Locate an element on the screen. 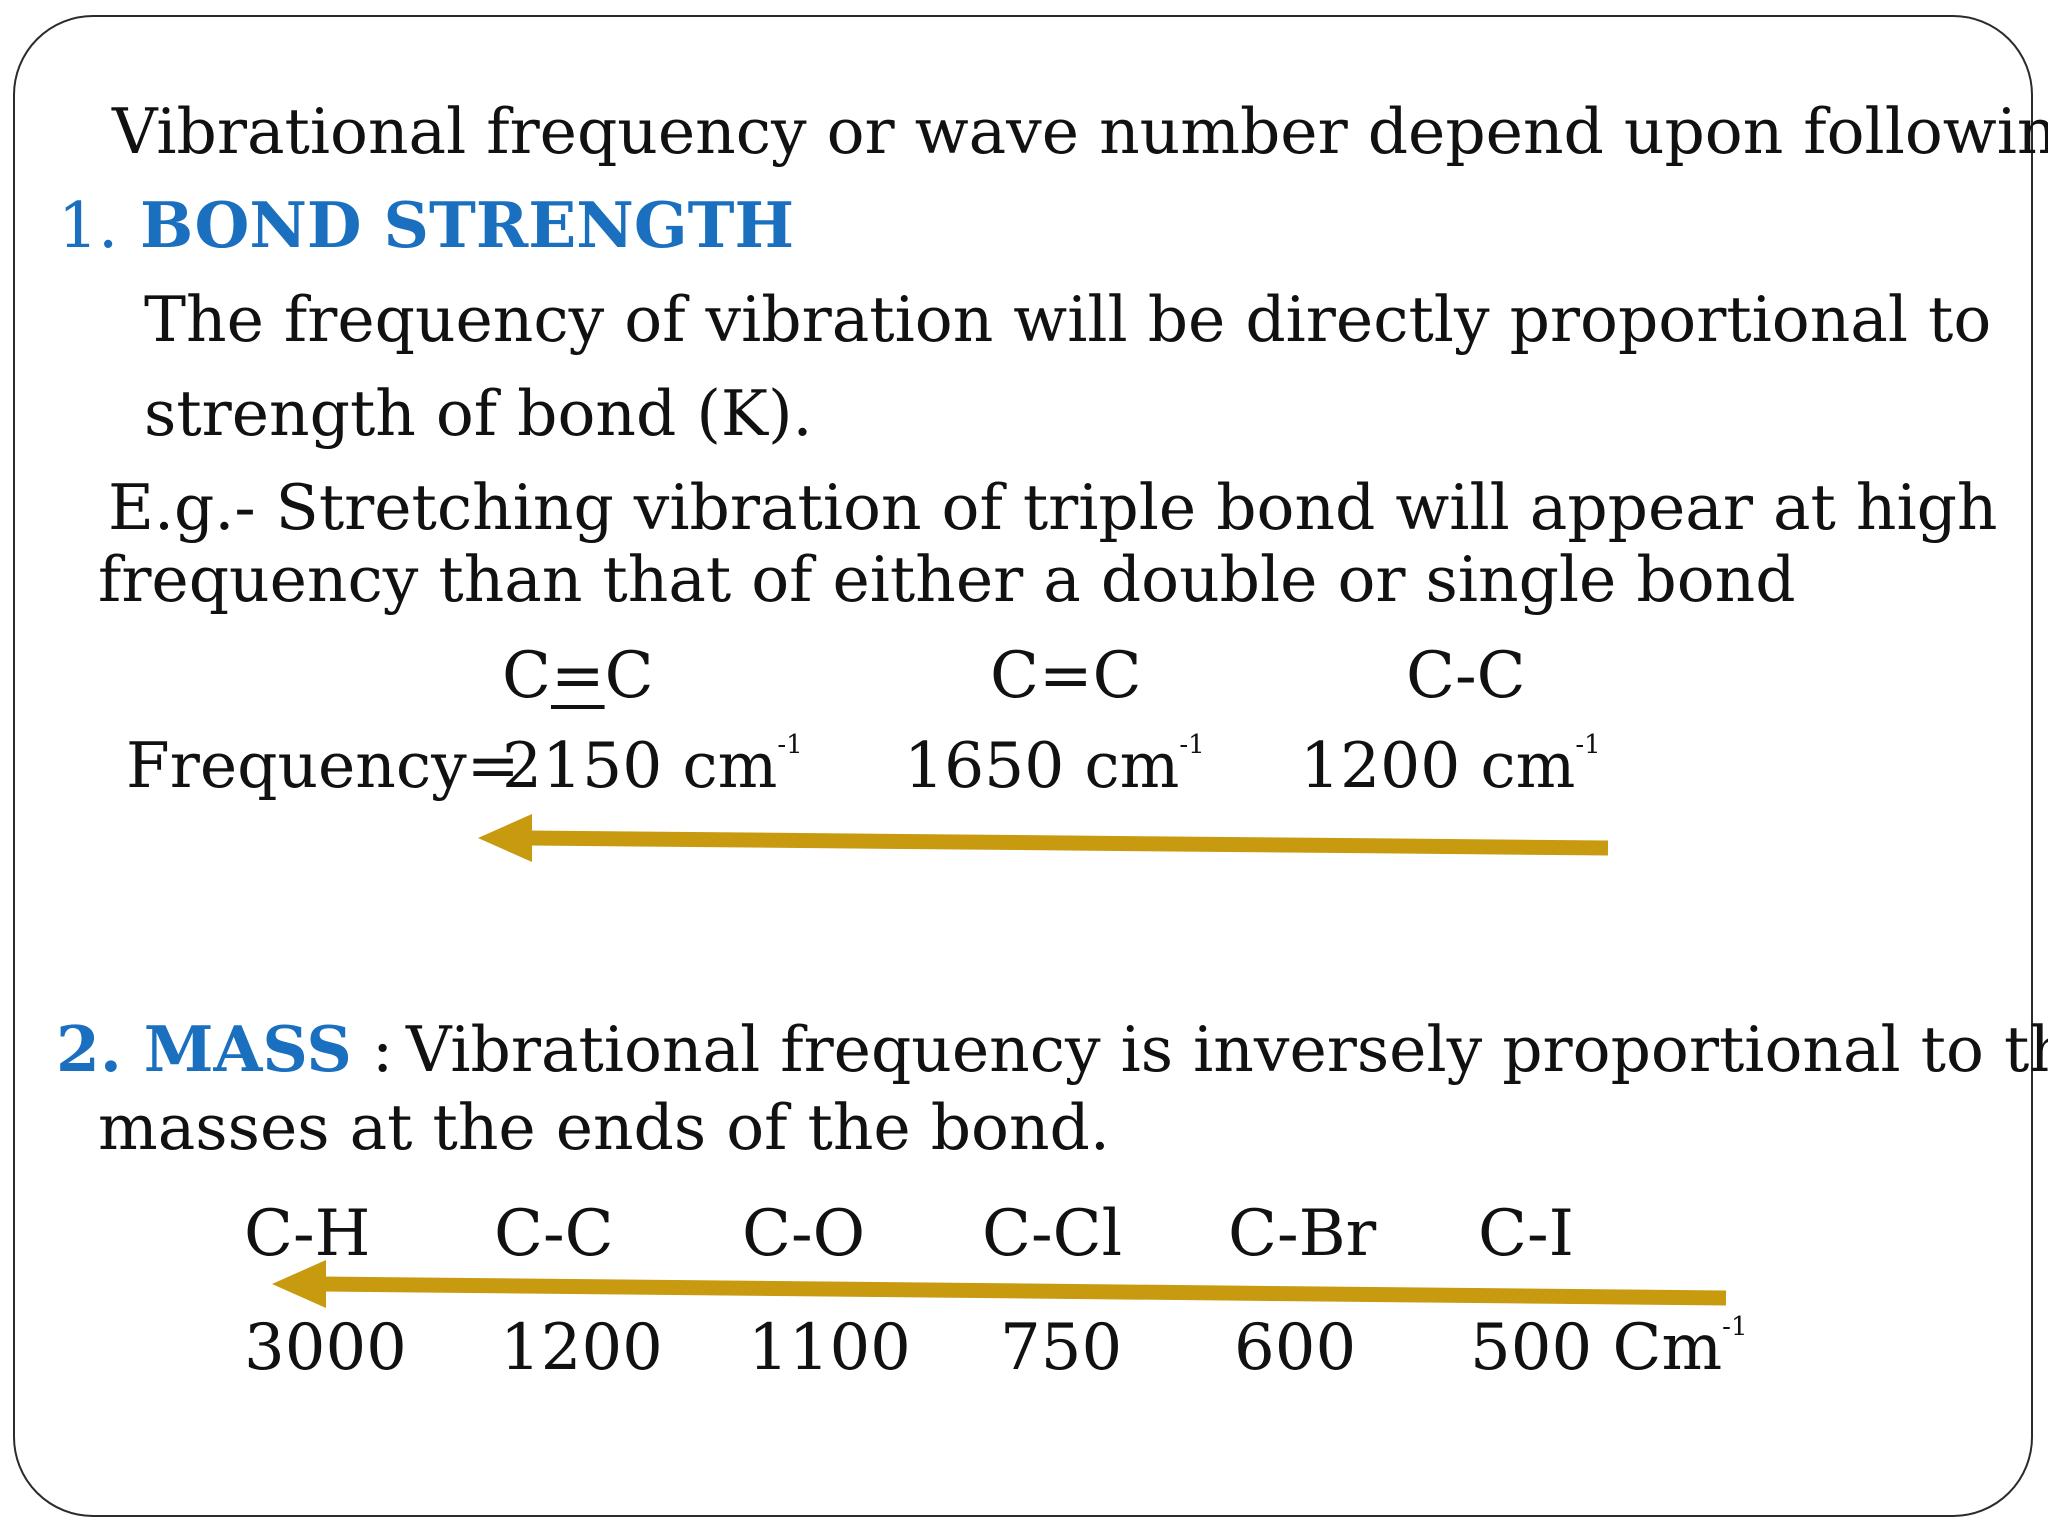 The image size is (2048, 1536). section1-title: BOND STRENGTH is located at coordinates (467, 225).